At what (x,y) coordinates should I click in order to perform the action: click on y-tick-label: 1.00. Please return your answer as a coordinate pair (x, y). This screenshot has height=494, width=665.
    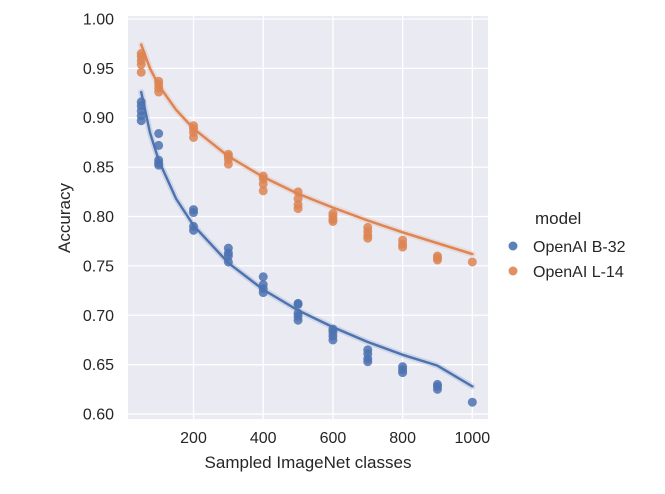
    Looking at the image, I should click on (98, 19).